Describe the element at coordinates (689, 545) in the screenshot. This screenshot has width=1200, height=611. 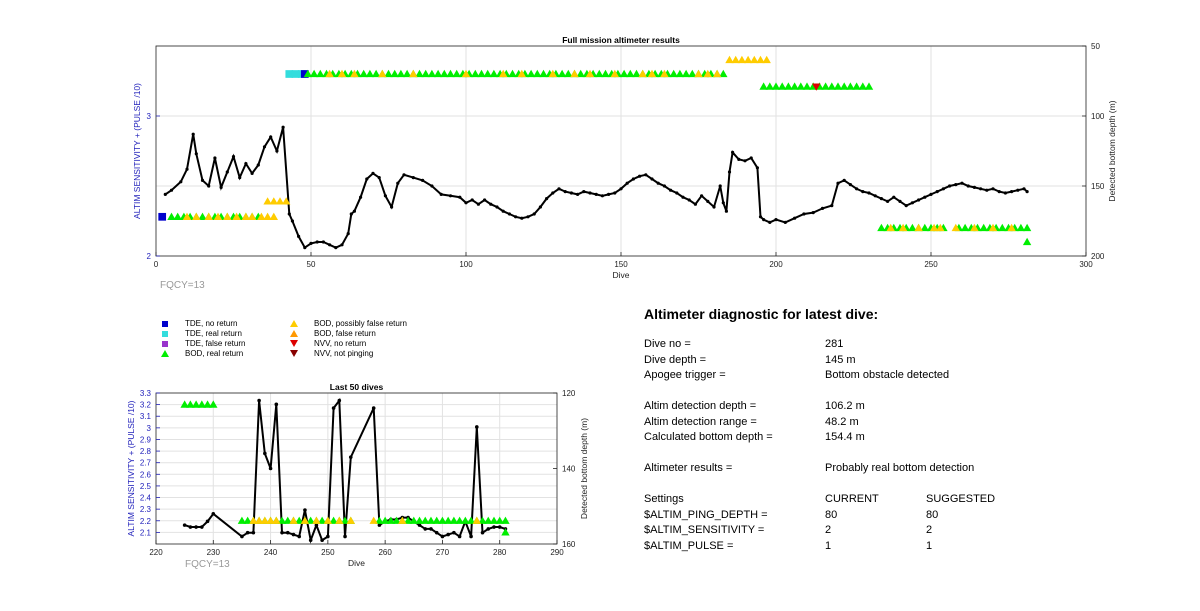
I see `diag-label: $ALTIM_PULSE =` at that location.